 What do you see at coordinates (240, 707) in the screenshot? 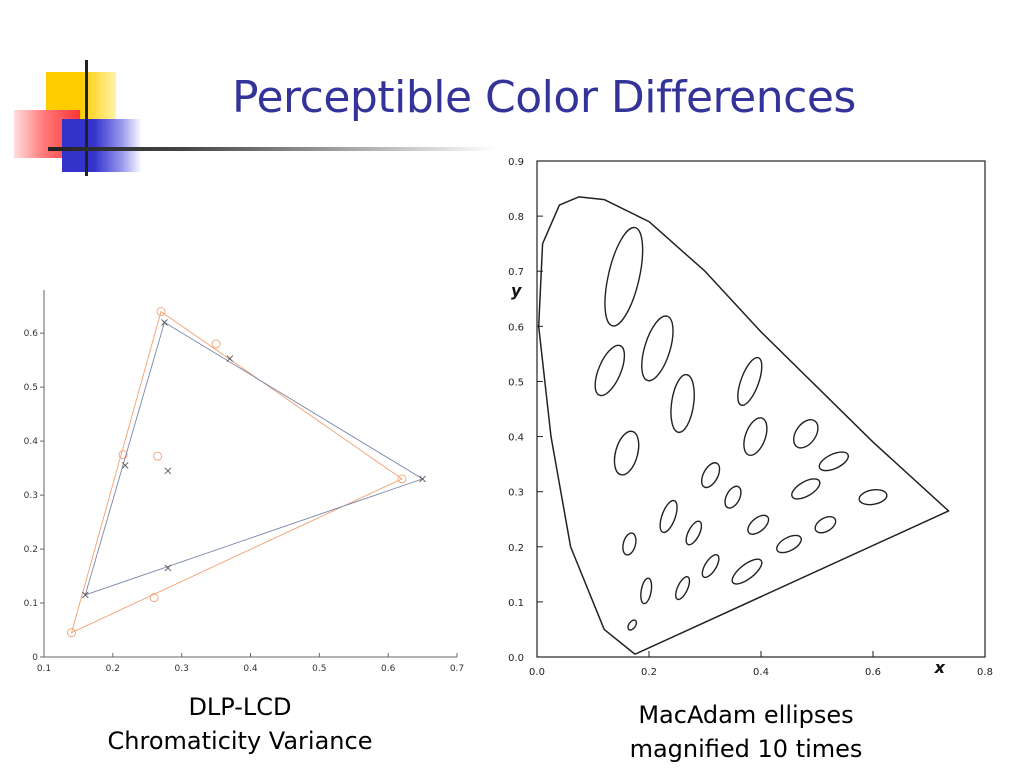
I see `left-caption-line-1: DLP-LCD` at bounding box center [240, 707].